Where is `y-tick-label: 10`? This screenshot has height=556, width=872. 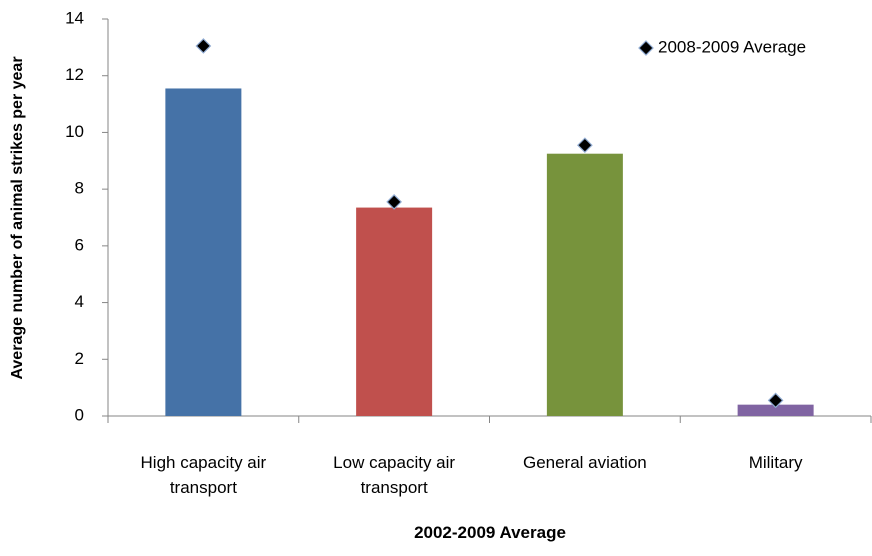
y-tick-label: 10 is located at coordinates (74, 131).